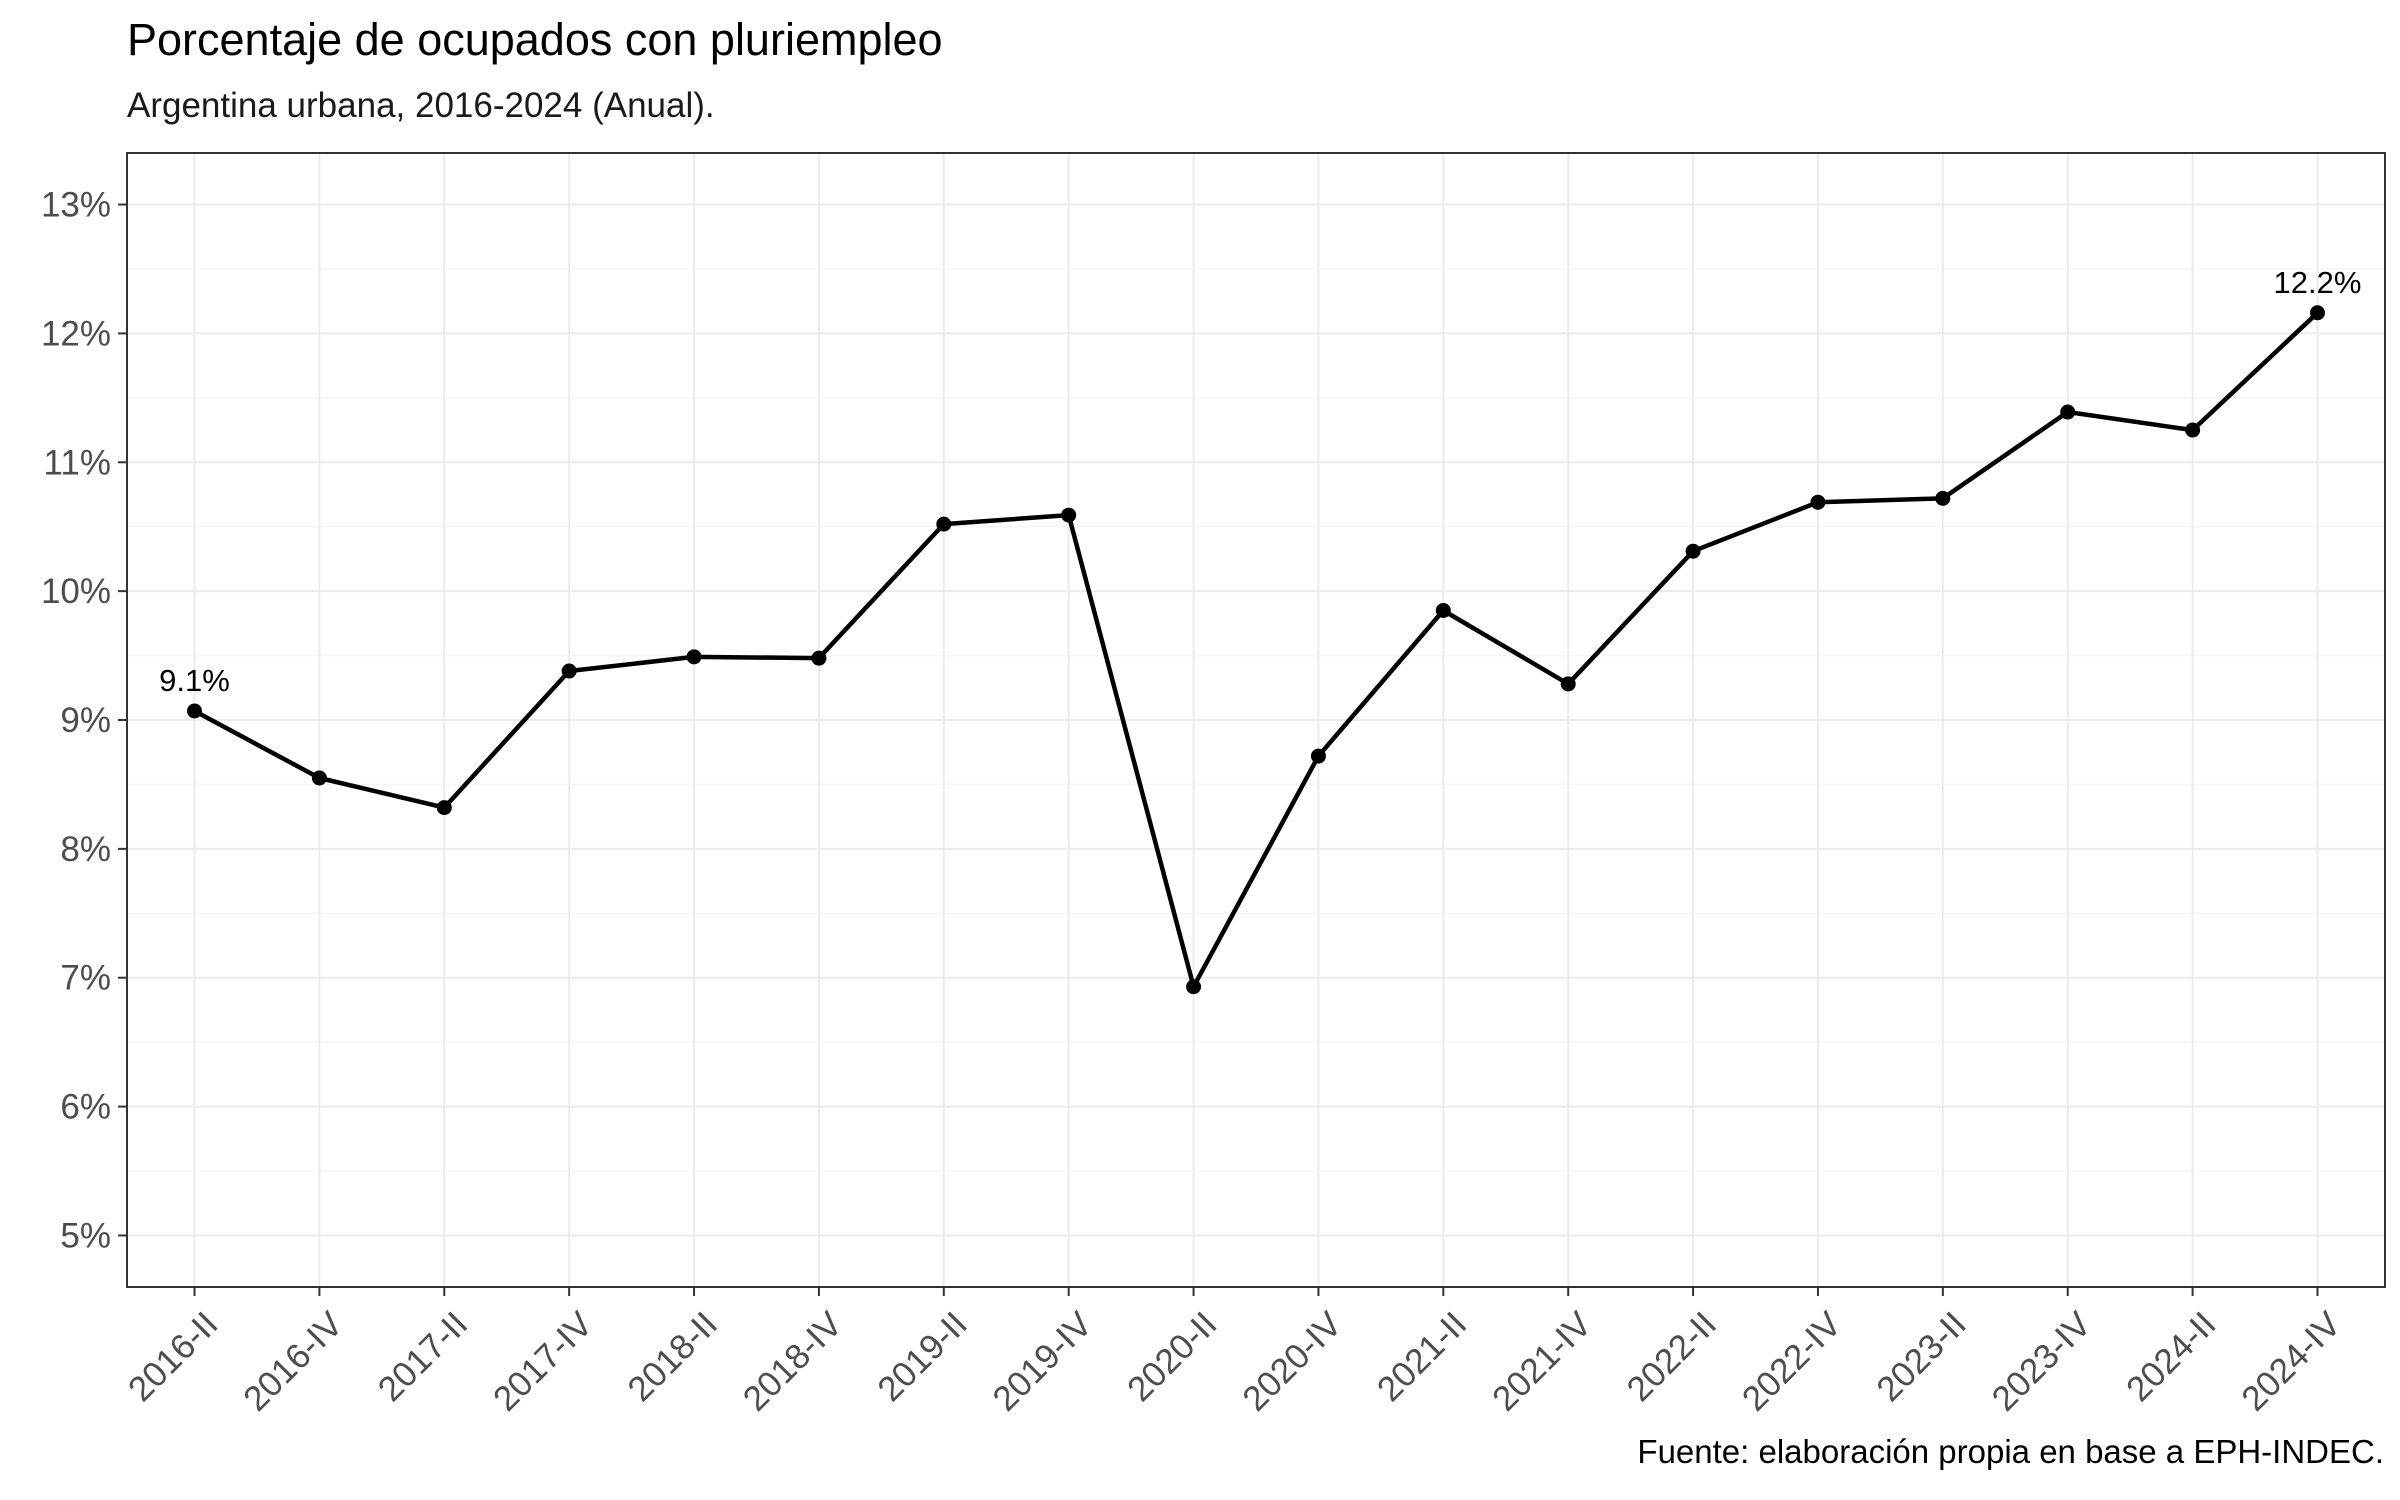 The image size is (2400, 1500). I want to click on data-point-2016-IV, so click(319, 778).